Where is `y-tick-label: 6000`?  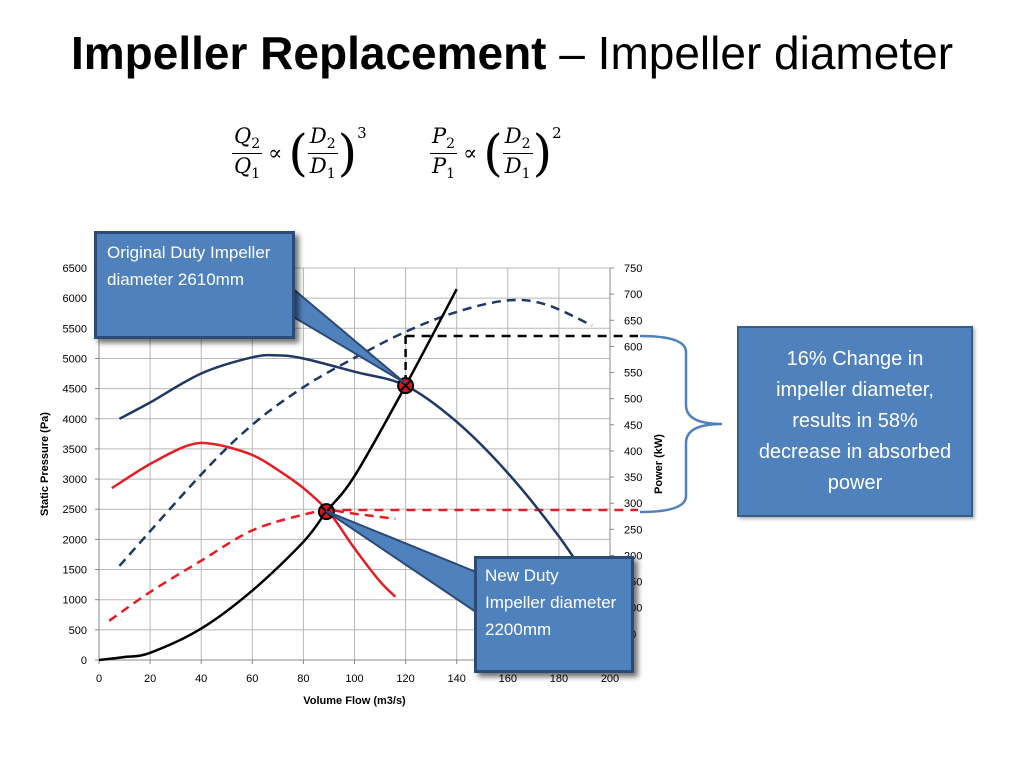
y-tick-label: 6000 is located at coordinates (75, 299).